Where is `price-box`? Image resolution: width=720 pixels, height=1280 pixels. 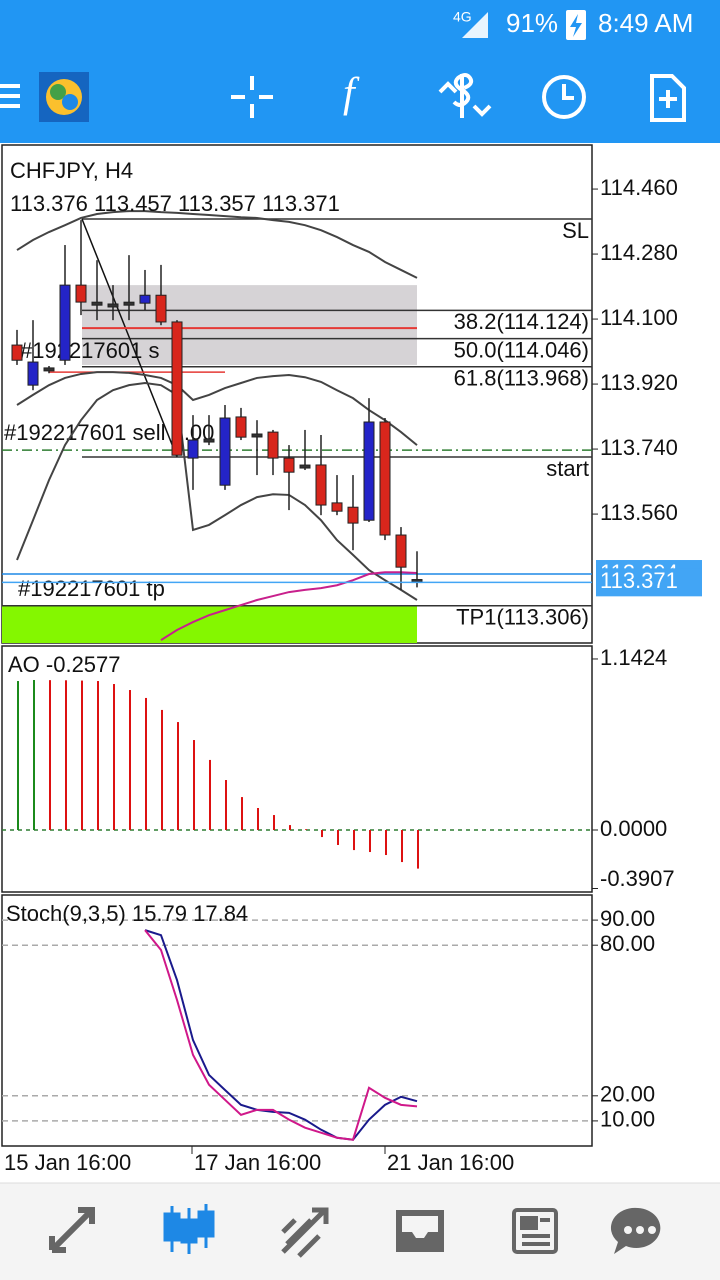 price-box is located at coordinates (649, 582).